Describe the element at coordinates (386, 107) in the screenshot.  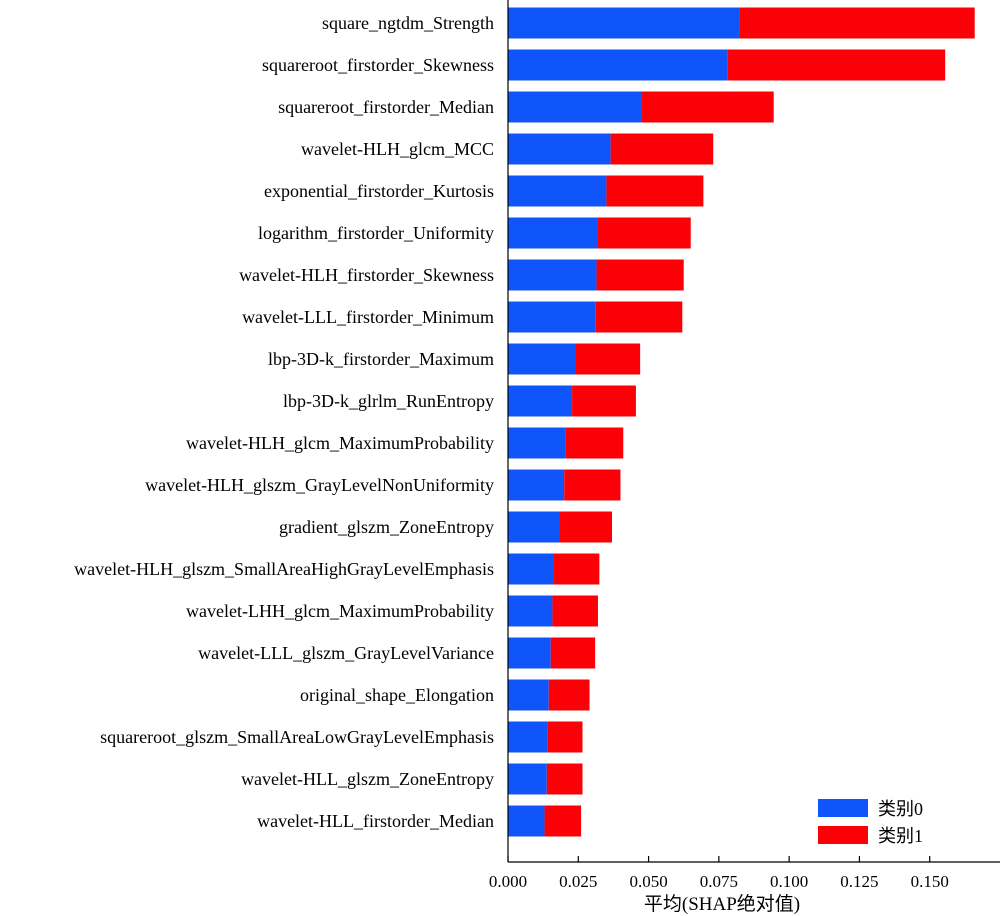
I see `category-label: squareroot_firstorder_Median` at that location.